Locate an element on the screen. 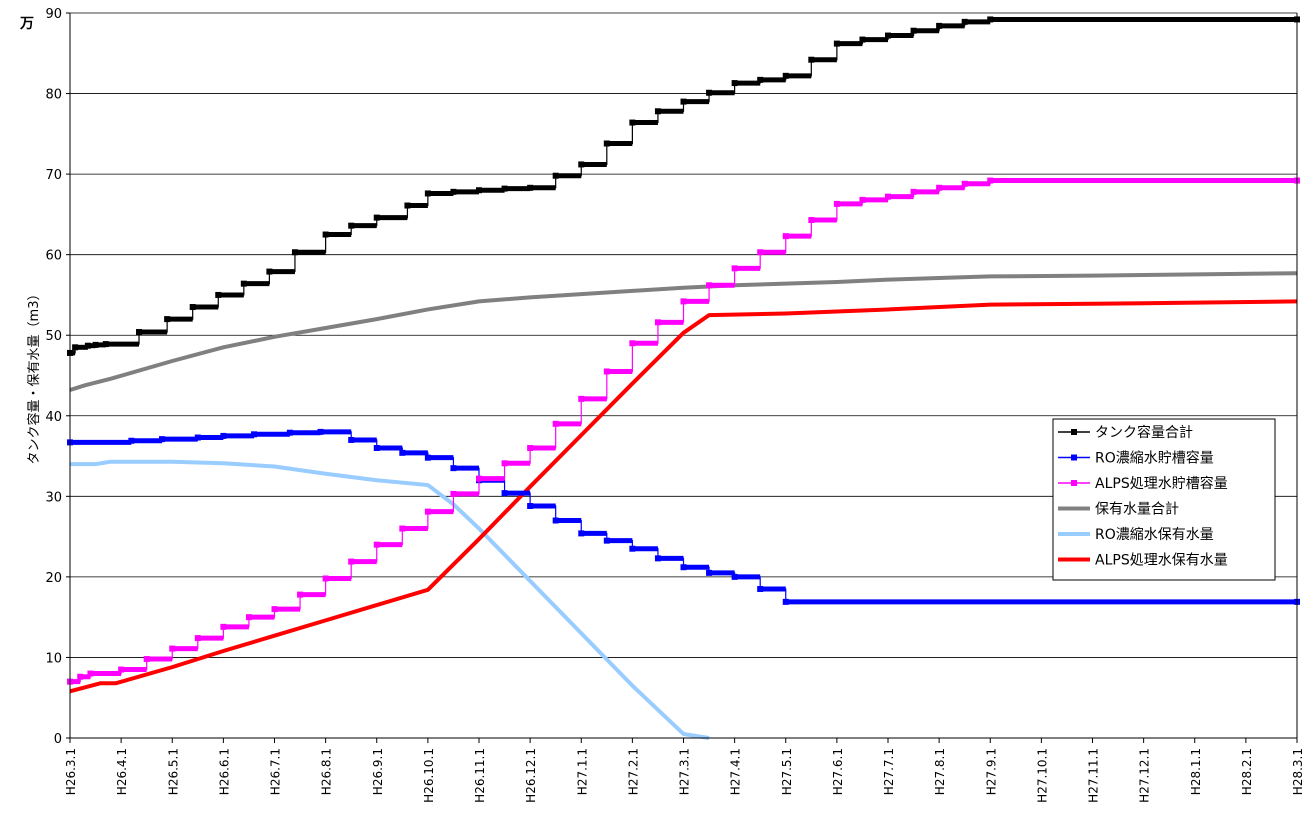 The image size is (1308, 819). x-tick-label: H28.2.1 is located at coordinates (1247, 771).